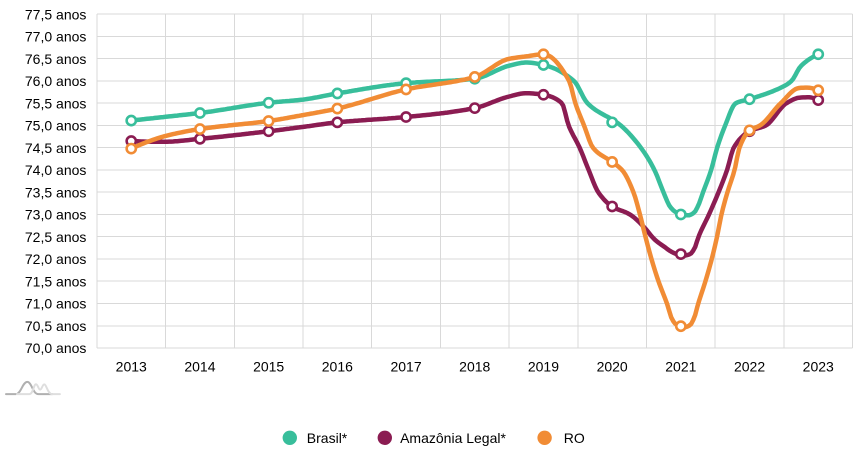  I want to click on svg-text: 2014, so click(199, 366).